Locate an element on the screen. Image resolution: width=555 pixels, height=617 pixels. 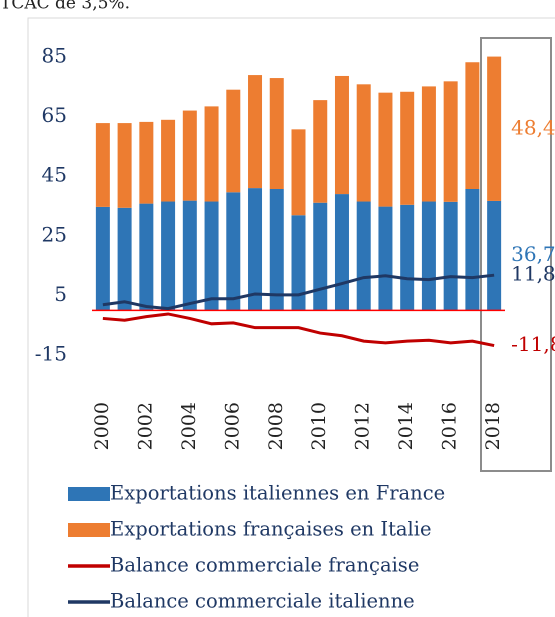
x-tick-label: 2004 is located at coordinates (189, 426).